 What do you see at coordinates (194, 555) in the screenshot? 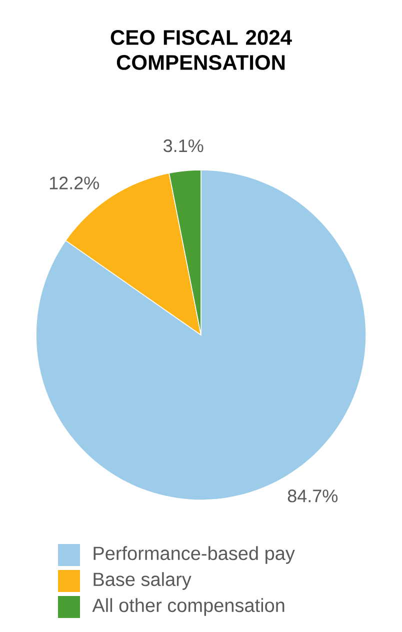
I see `legend-label: Performance-based pay` at bounding box center [194, 555].